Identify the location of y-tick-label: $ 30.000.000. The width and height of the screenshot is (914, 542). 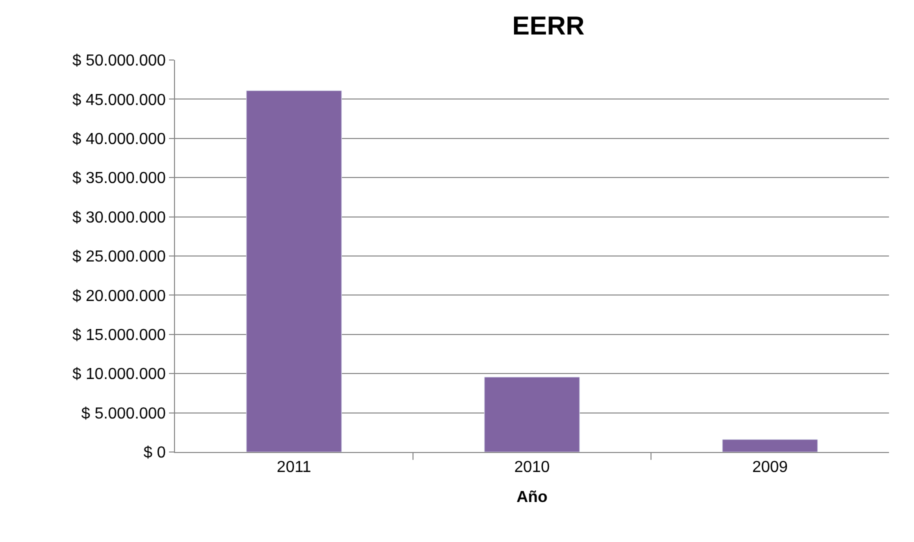
(119, 217).